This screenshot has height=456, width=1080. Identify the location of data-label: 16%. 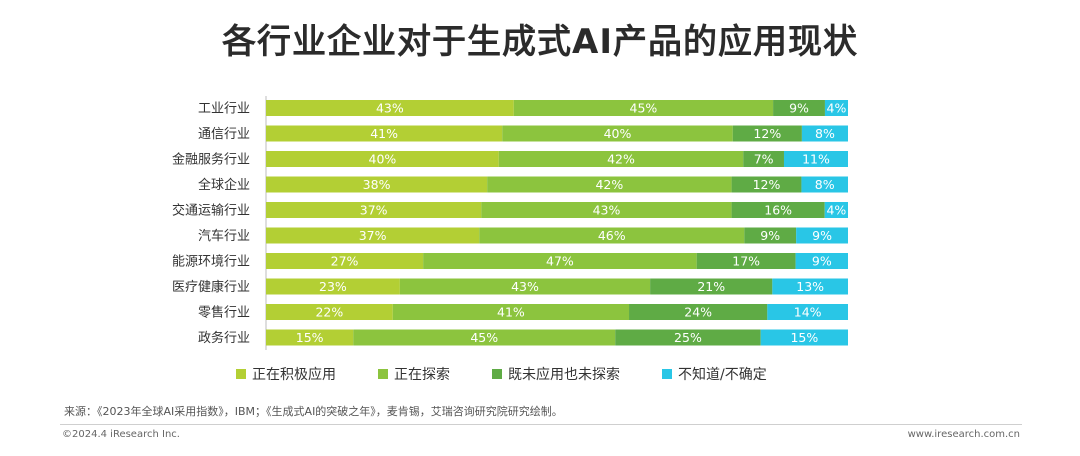
(778, 210).